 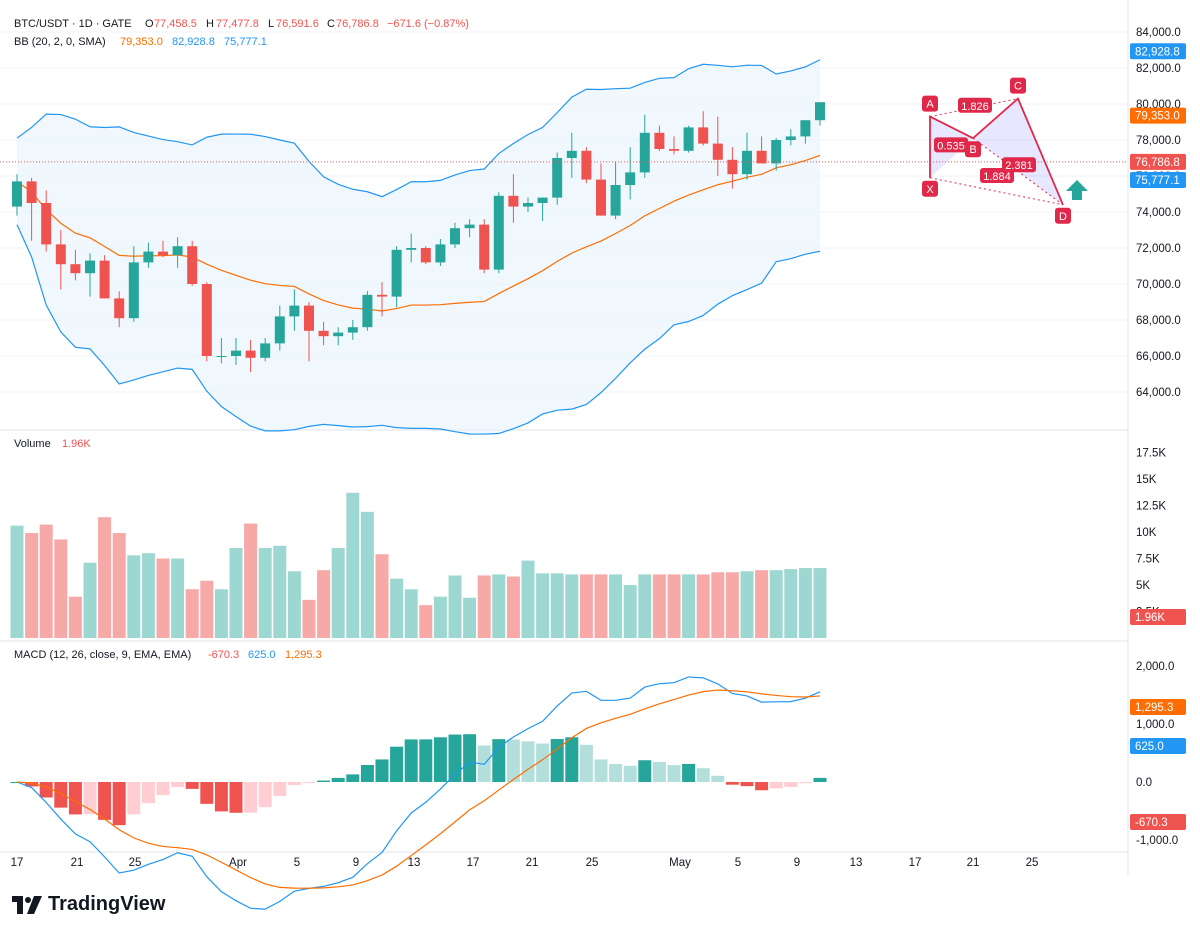 I want to click on pattern-point-b: B, so click(x=973, y=149).